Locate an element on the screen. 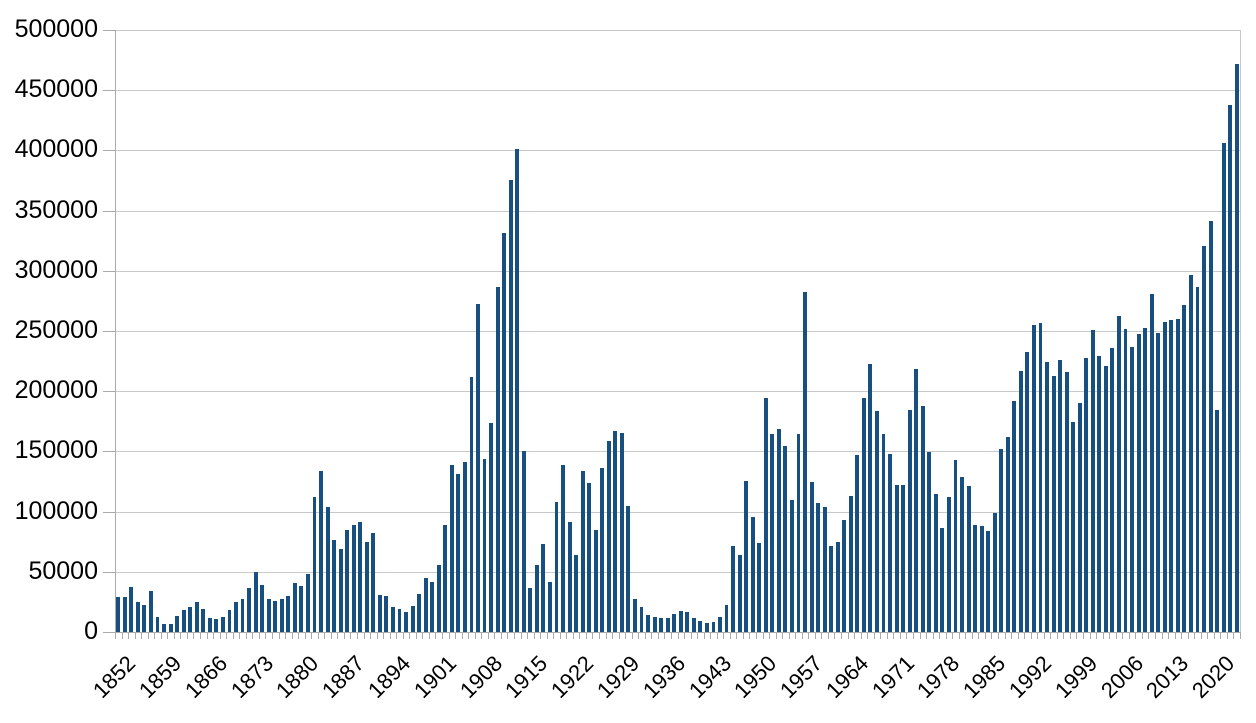 This screenshot has height=723, width=1256. bar-1924 is located at coordinates (589, 557).